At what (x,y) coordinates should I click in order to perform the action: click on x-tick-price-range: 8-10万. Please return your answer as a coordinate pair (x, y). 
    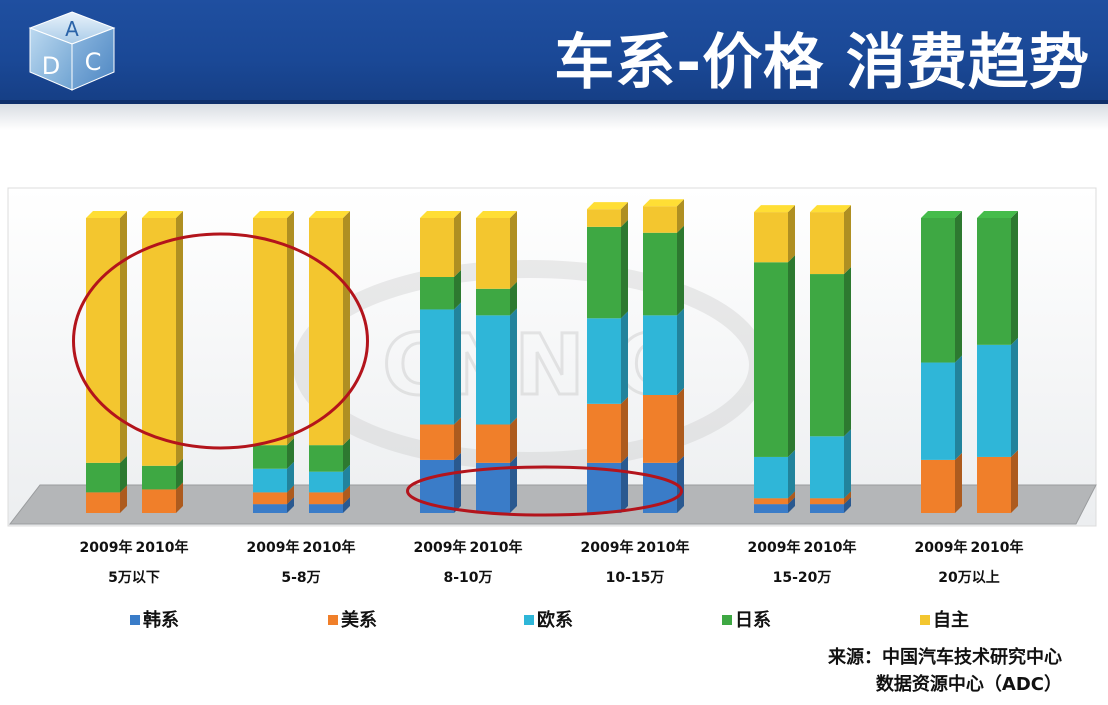
    Looking at the image, I should click on (467, 578).